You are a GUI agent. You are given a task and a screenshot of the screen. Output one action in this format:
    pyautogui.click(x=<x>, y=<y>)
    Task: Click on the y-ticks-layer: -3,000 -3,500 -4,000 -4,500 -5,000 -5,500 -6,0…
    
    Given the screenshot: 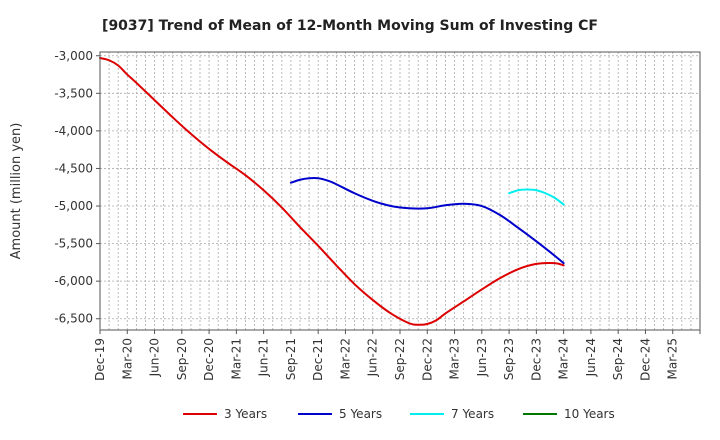 What is the action you would take?
    pyautogui.click(x=77, y=187)
    